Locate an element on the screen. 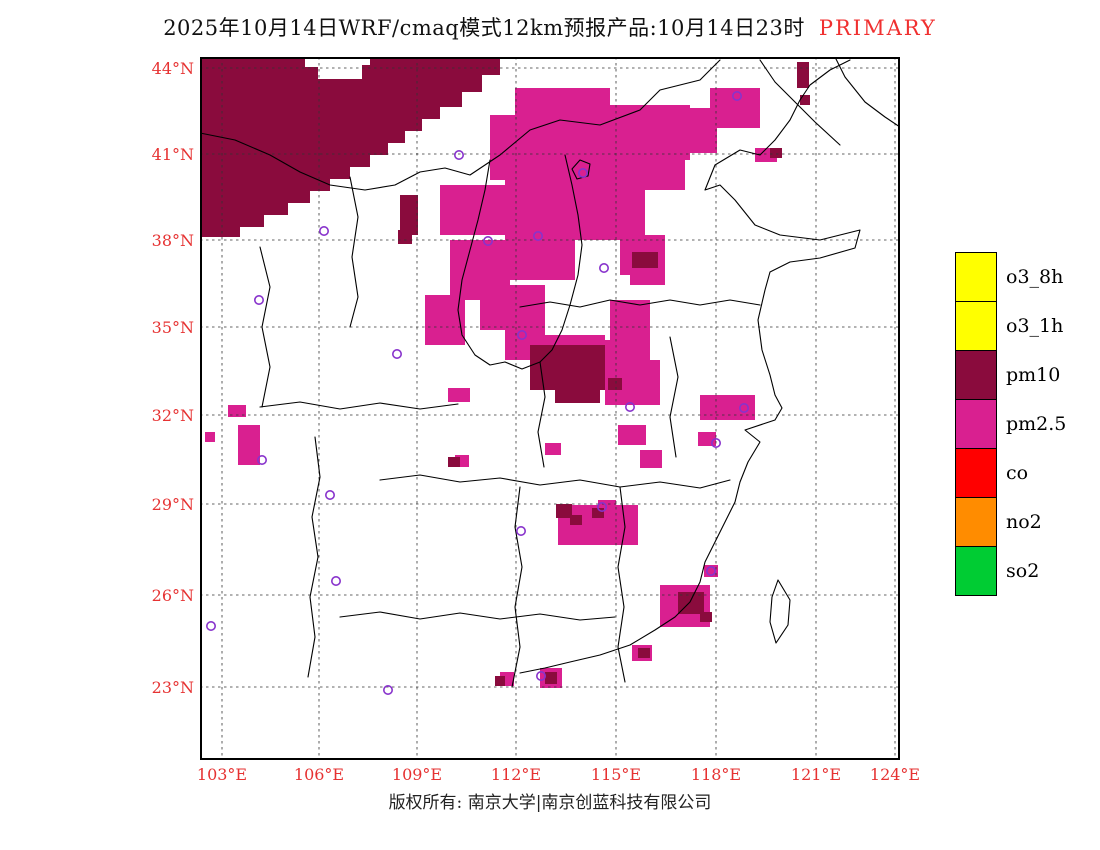 Image resolution: width=1100 pixels, height=850 pixels. legend-label: co is located at coordinates (1017, 473).